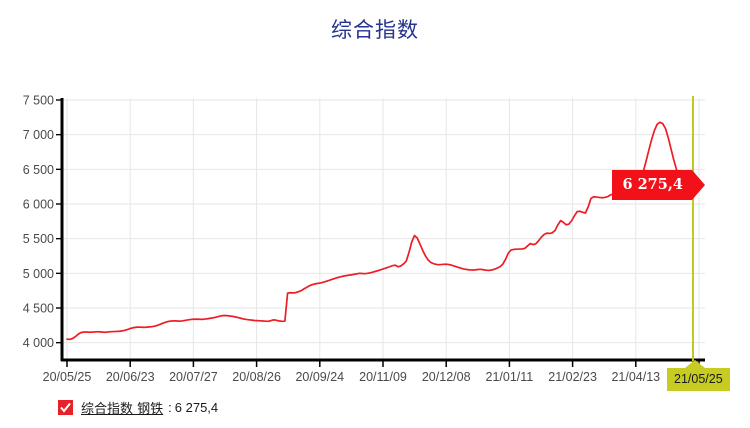 The image size is (750, 428). What do you see at coordinates (510, 377) in the screenshot?
I see `svg-text: 21/01/11` at bounding box center [510, 377].